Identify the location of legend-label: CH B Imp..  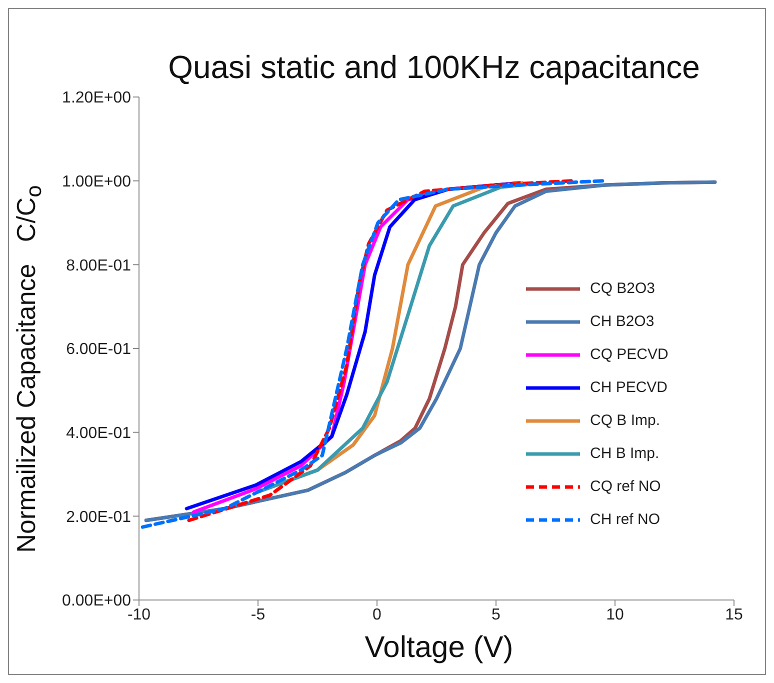
(625, 453).